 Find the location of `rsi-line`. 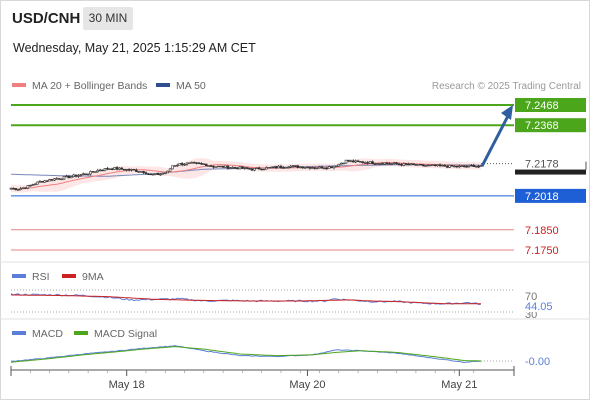

rsi-line is located at coordinates (246, 299).